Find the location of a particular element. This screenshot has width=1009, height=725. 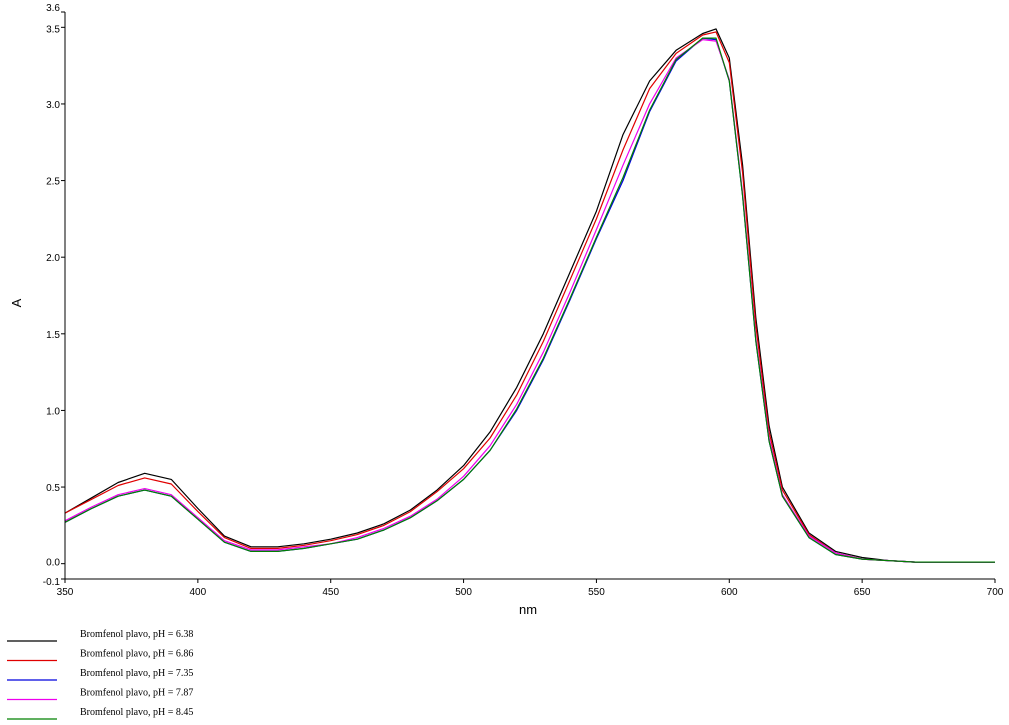

y-tick-label: -0.1 is located at coordinates (52, 582).